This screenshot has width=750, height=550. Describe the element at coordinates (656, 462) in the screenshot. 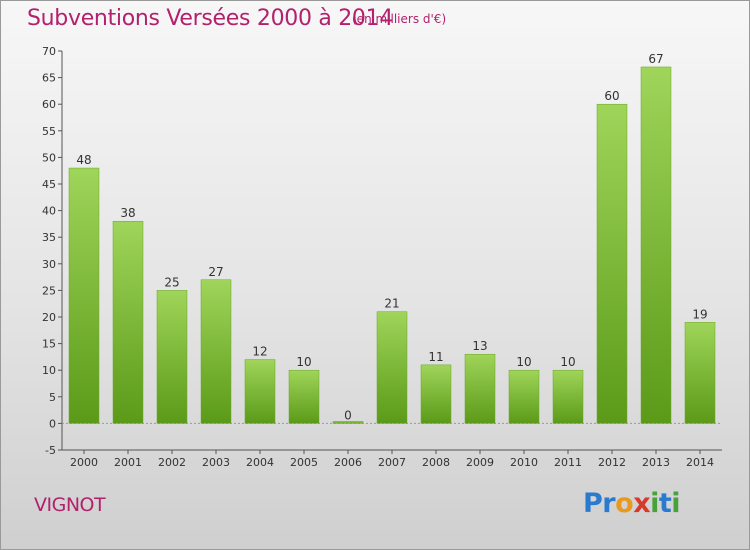

I see `x-tick-label-2013: 2013` at that location.